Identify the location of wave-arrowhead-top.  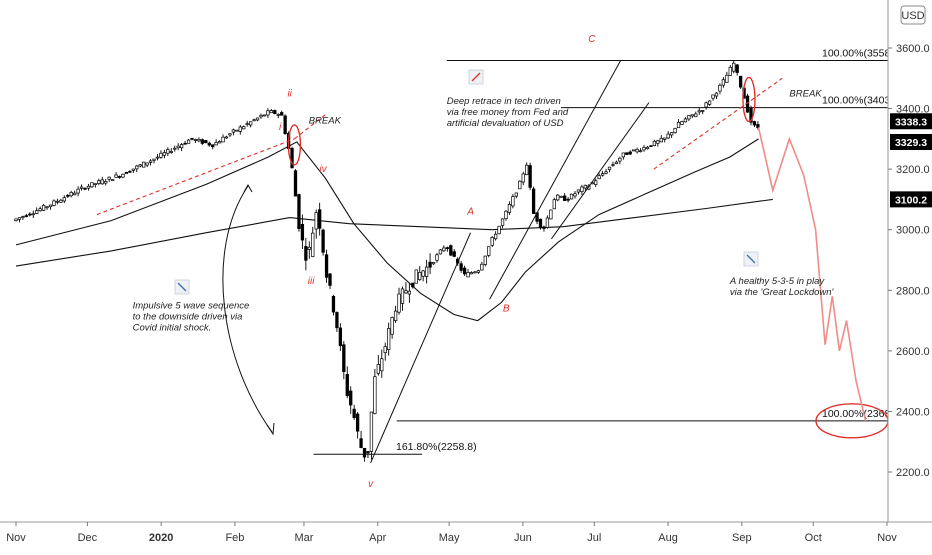
(248, 188).